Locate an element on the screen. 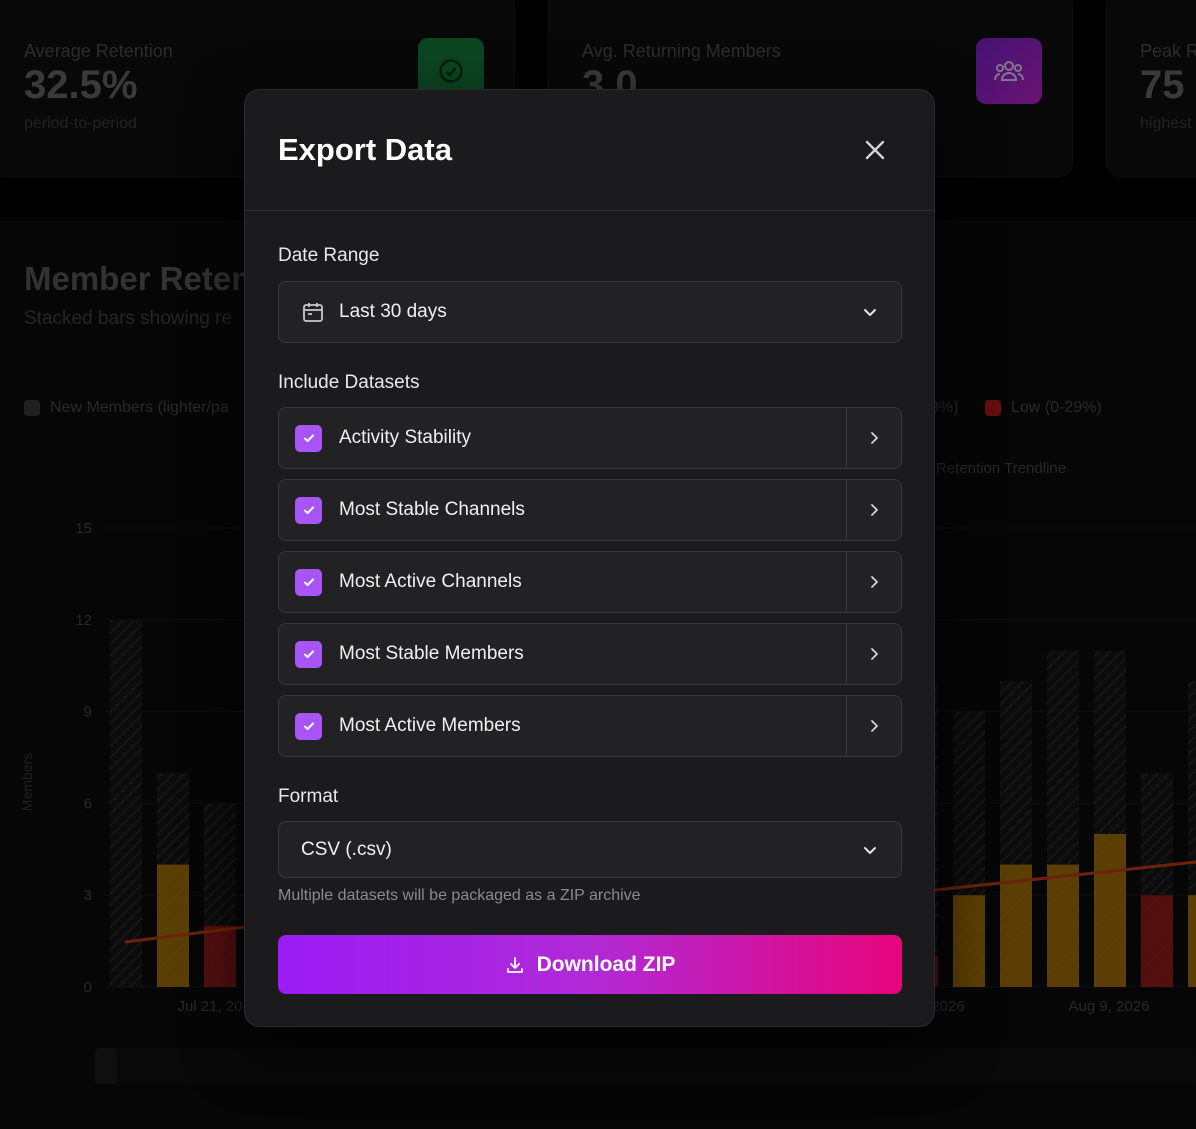 The width and height of the screenshot is (1196, 1129). stat-label: Peak R is located at coordinates (1168, 51).